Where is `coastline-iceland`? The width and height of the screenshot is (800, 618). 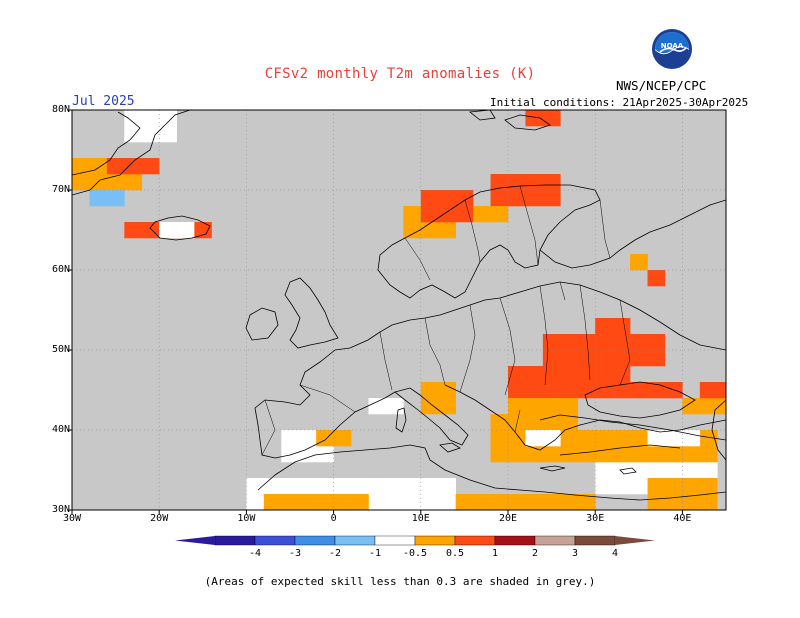
coastline-iceland is located at coordinates (180, 228).